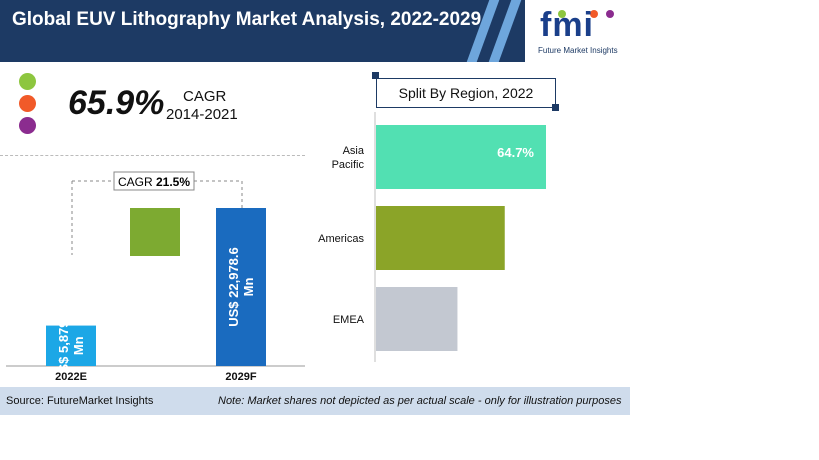 This screenshot has width=819, height=460. Describe the element at coordinates (116, 103) in the screenshot. I see `cagr-value: 65.9%` at that location.